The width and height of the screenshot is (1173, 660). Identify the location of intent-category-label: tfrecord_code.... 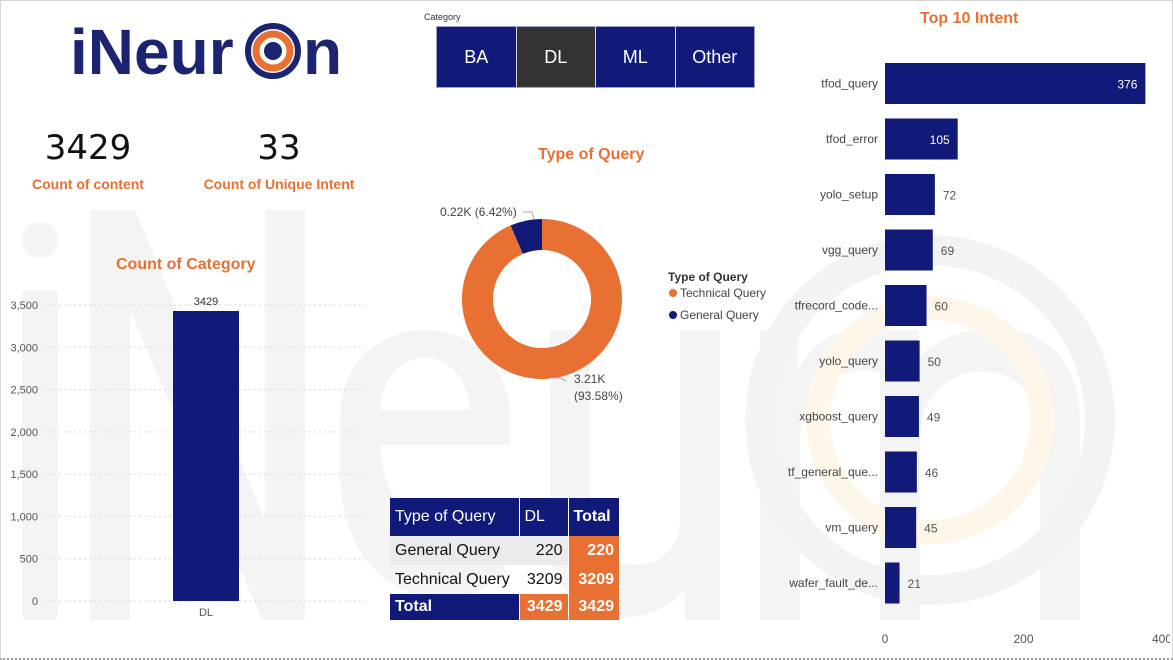
(836, 306).